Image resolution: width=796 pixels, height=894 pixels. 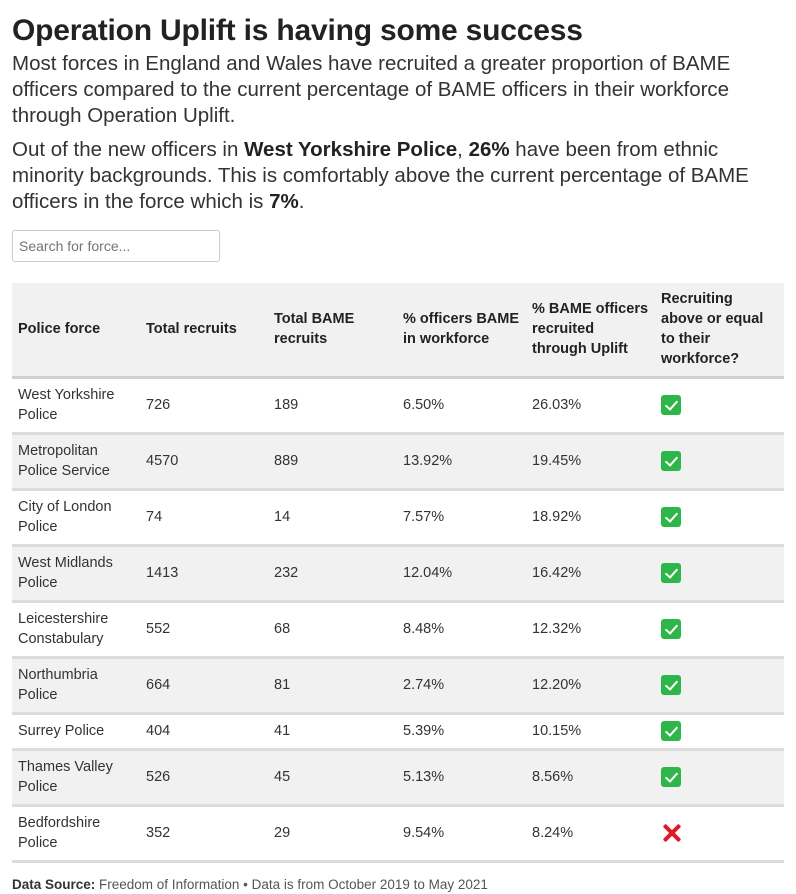 What do you see at coordinates (204, 732) in the screenshot?
I see `cell-total-recruits: 404` at bounding box center [204, 732].